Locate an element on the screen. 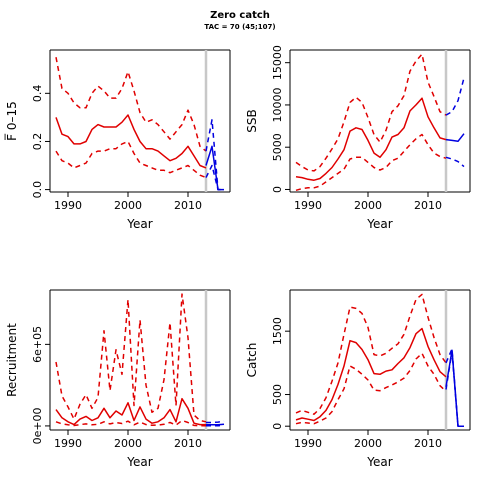 The image size is (480, 480). y-tick-label: 0.0 is located at coordinates (37, 190).